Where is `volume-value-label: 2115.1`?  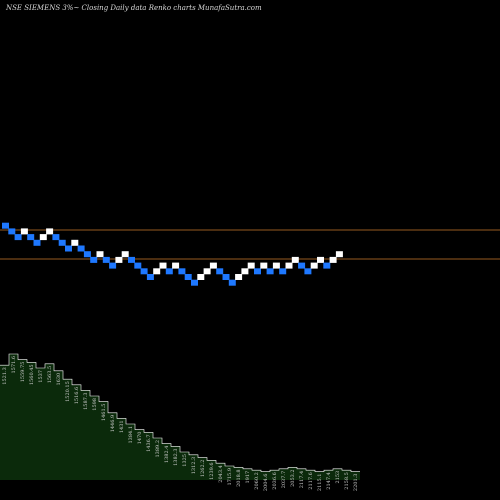 volume-value-label: 2115.1 is located at coordinates (320, 483).